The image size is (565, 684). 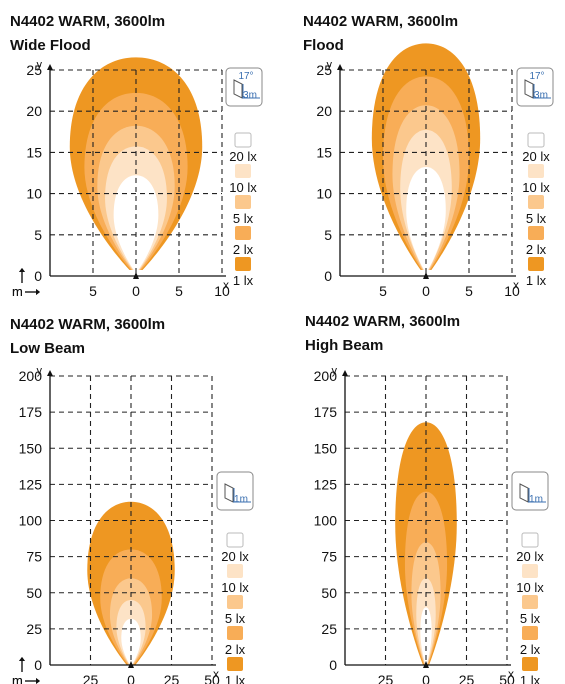 I want to click on legend-swatch-lx5, so click(x=235, y=602).